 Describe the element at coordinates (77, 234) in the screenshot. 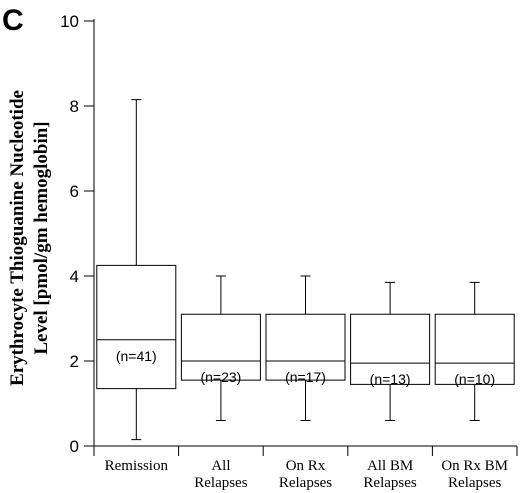

I see `y-axis-ticks: 0 2 4 6 8 10` at that location.